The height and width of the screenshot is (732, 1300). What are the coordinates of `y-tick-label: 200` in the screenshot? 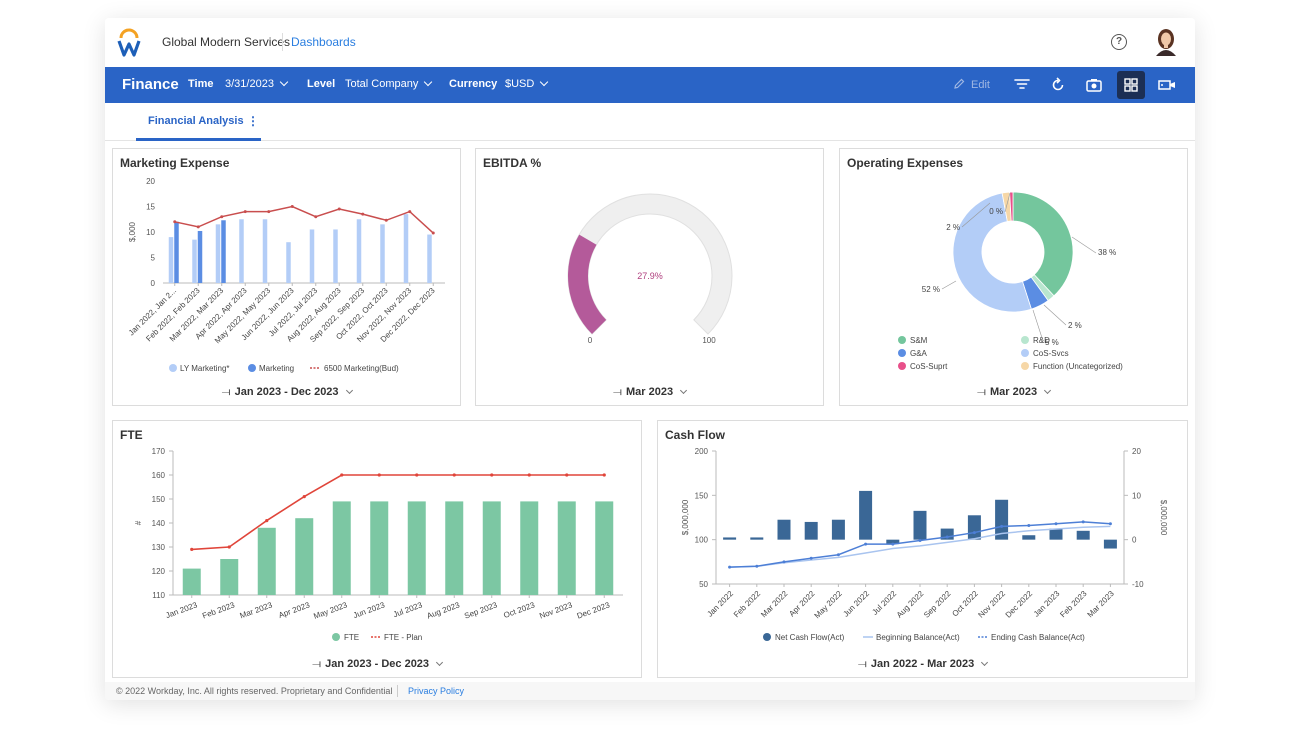 It's located at (702, 451).